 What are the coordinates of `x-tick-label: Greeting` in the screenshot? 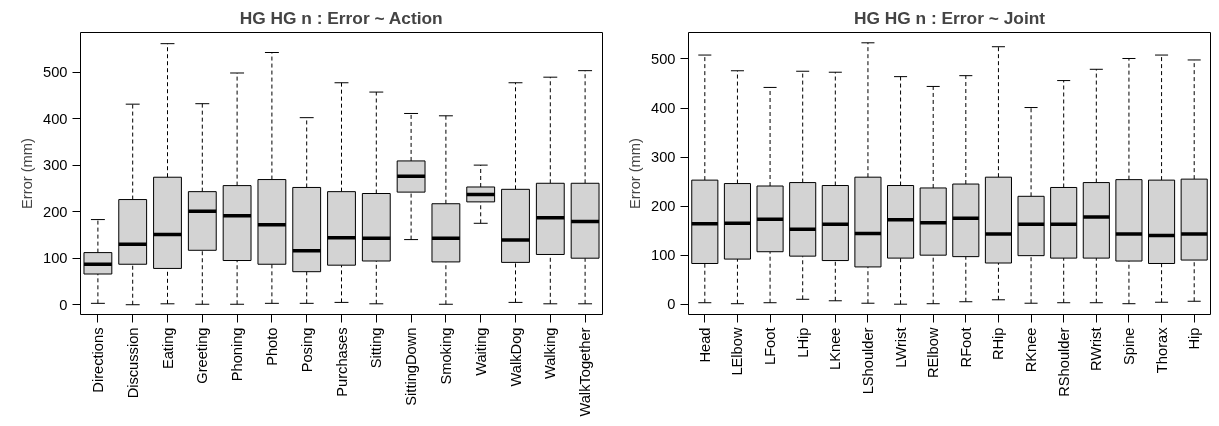 It's located at (202, 355).